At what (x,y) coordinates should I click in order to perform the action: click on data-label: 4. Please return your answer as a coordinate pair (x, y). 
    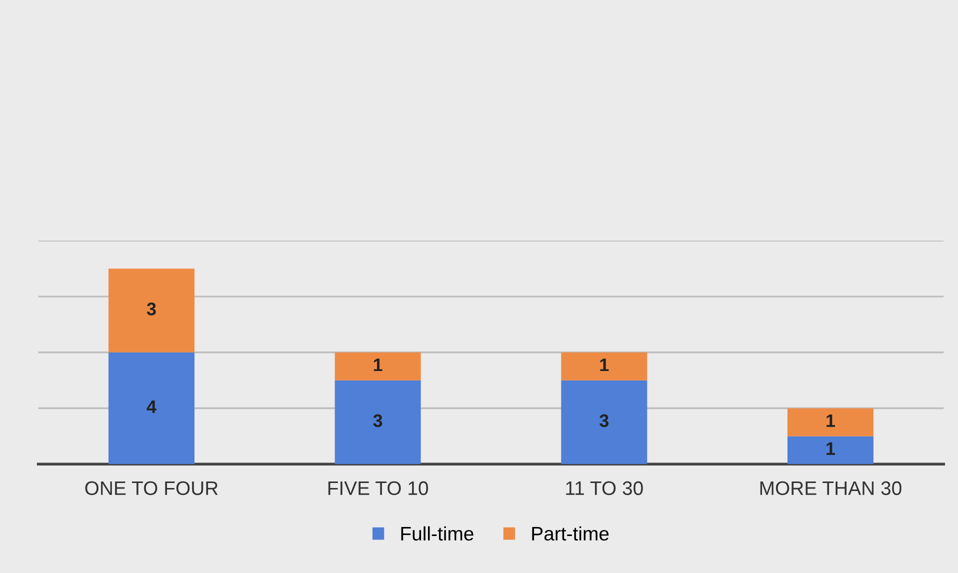
    Looking at the image, I should click on (151, 406).